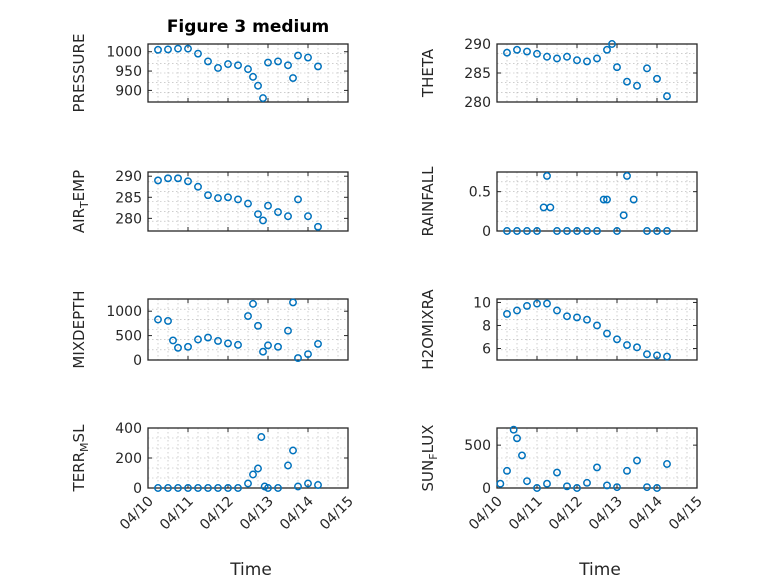 The width and height of the screenshot is (778, 583). What do you see at coordinates (248, 27) in the screenshot?
I see `figure-title: Figure 3 medium` at bounding box center [248, 27].